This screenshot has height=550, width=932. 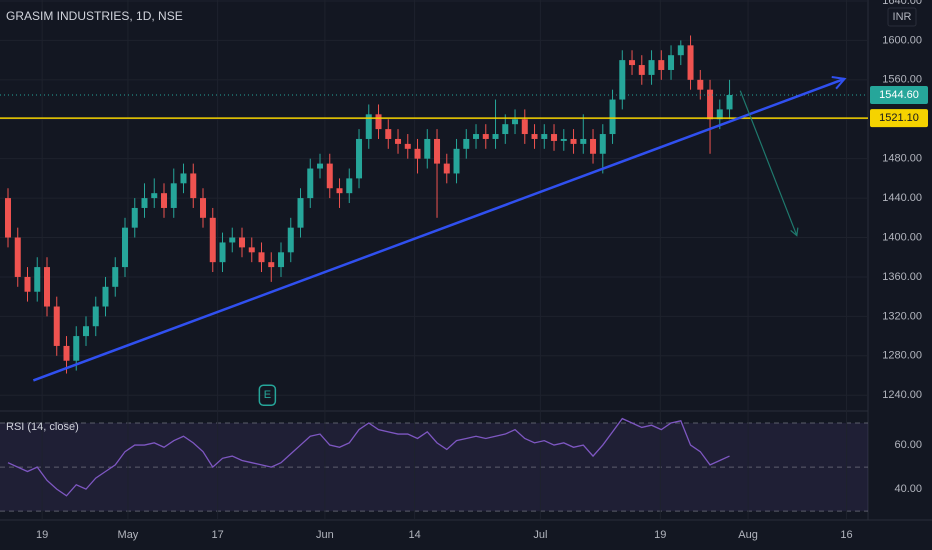 What do you see at coordinates (368, 457) in the screenshot?
I see `rsi-line` at bounding box center [368, 457].